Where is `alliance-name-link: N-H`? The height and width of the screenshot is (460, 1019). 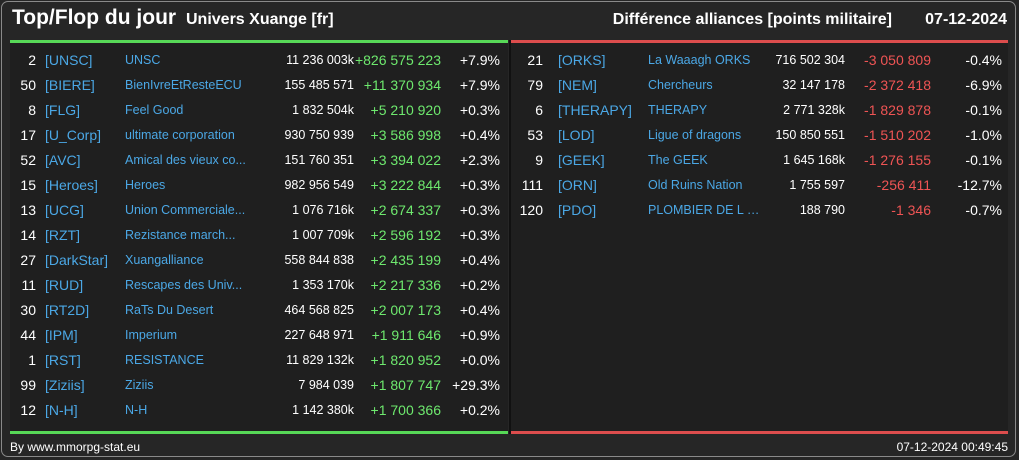
alliance-name-link: N-H is located at coordinates (136, 410).